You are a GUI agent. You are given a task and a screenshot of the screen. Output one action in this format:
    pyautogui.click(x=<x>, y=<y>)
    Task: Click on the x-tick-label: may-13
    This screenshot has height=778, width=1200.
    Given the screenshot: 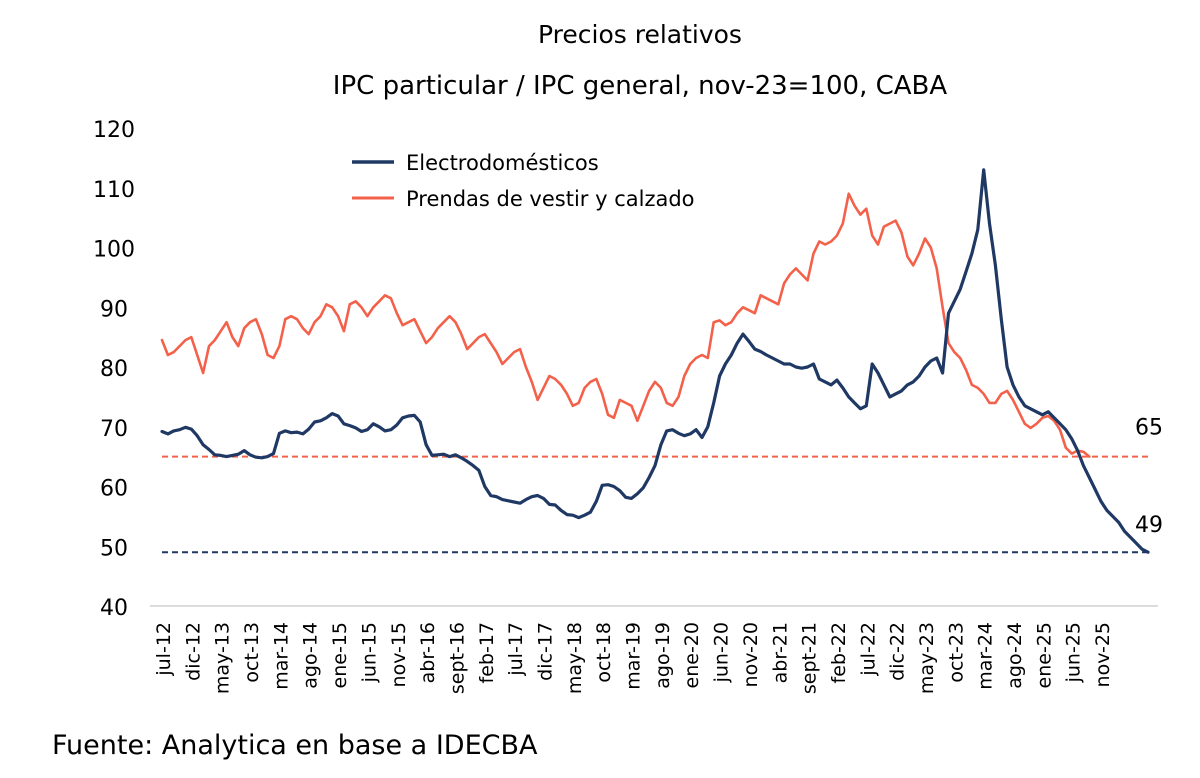 What is the action you would take?
    pyautogui.click(x=223, y=658)
    